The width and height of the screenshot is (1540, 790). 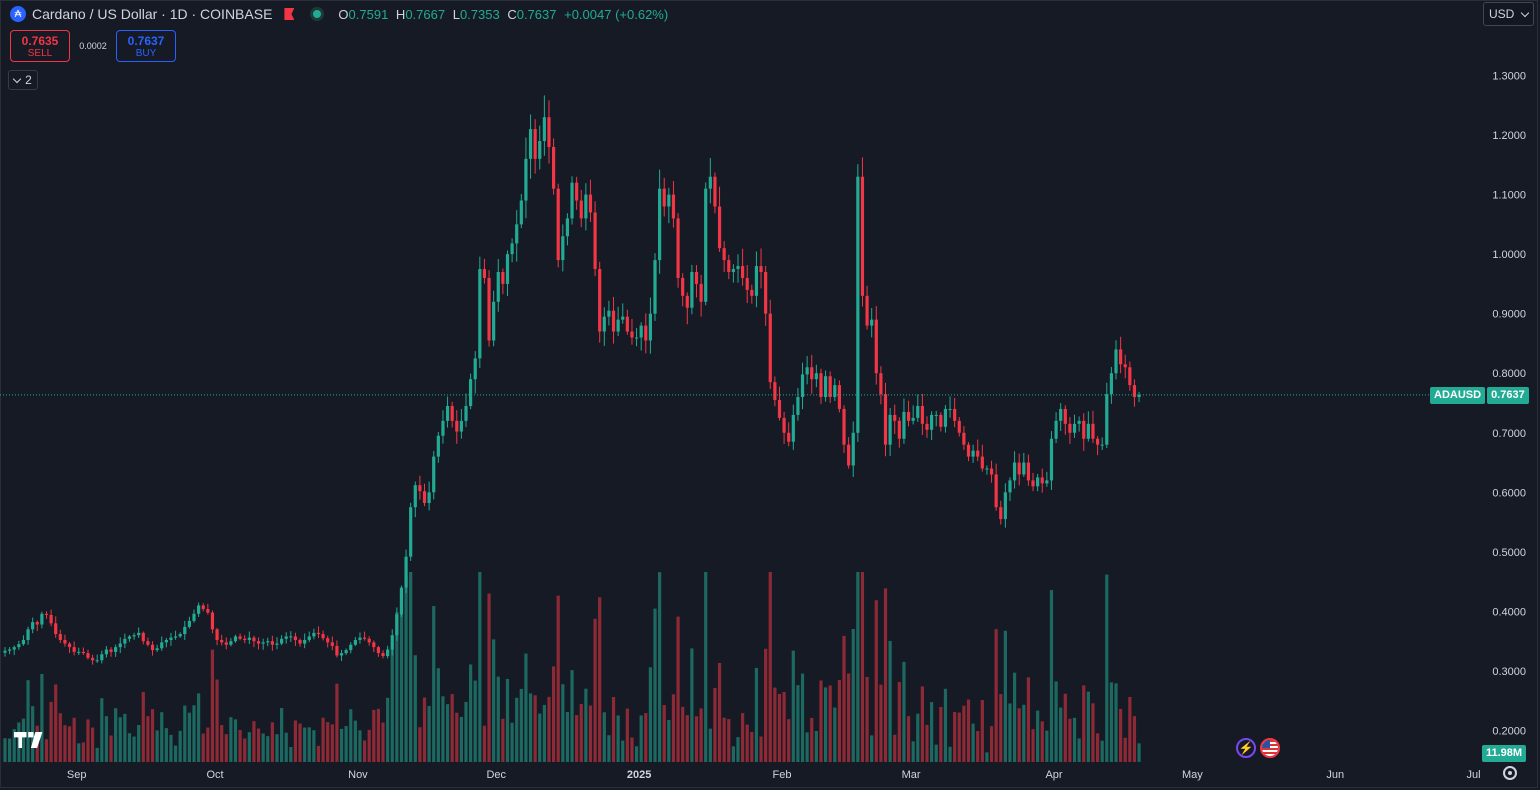 I want to click on lightning-icon: ⚡, so click(x=1246, y=748).